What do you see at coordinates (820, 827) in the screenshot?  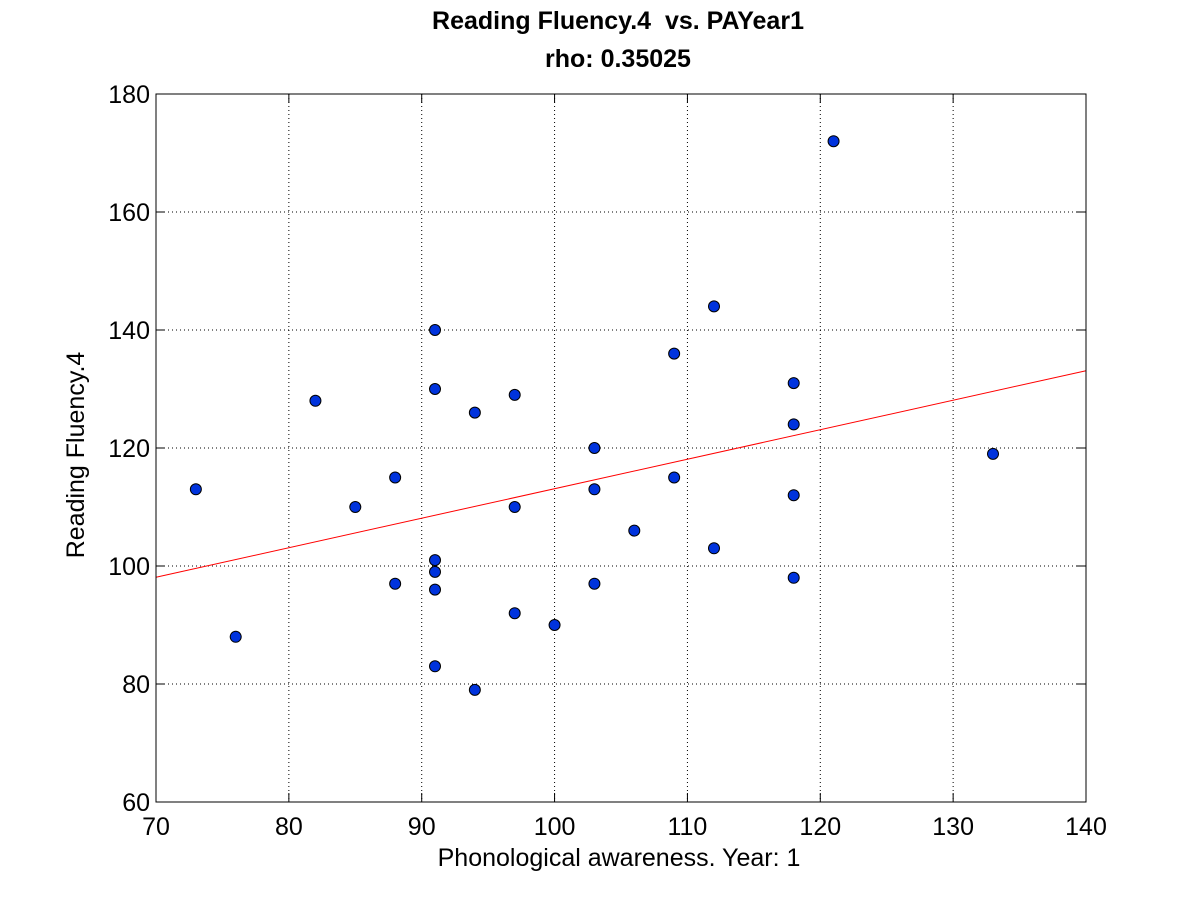 I see `x-tick-label: 120` at bounding box center [820, 827].